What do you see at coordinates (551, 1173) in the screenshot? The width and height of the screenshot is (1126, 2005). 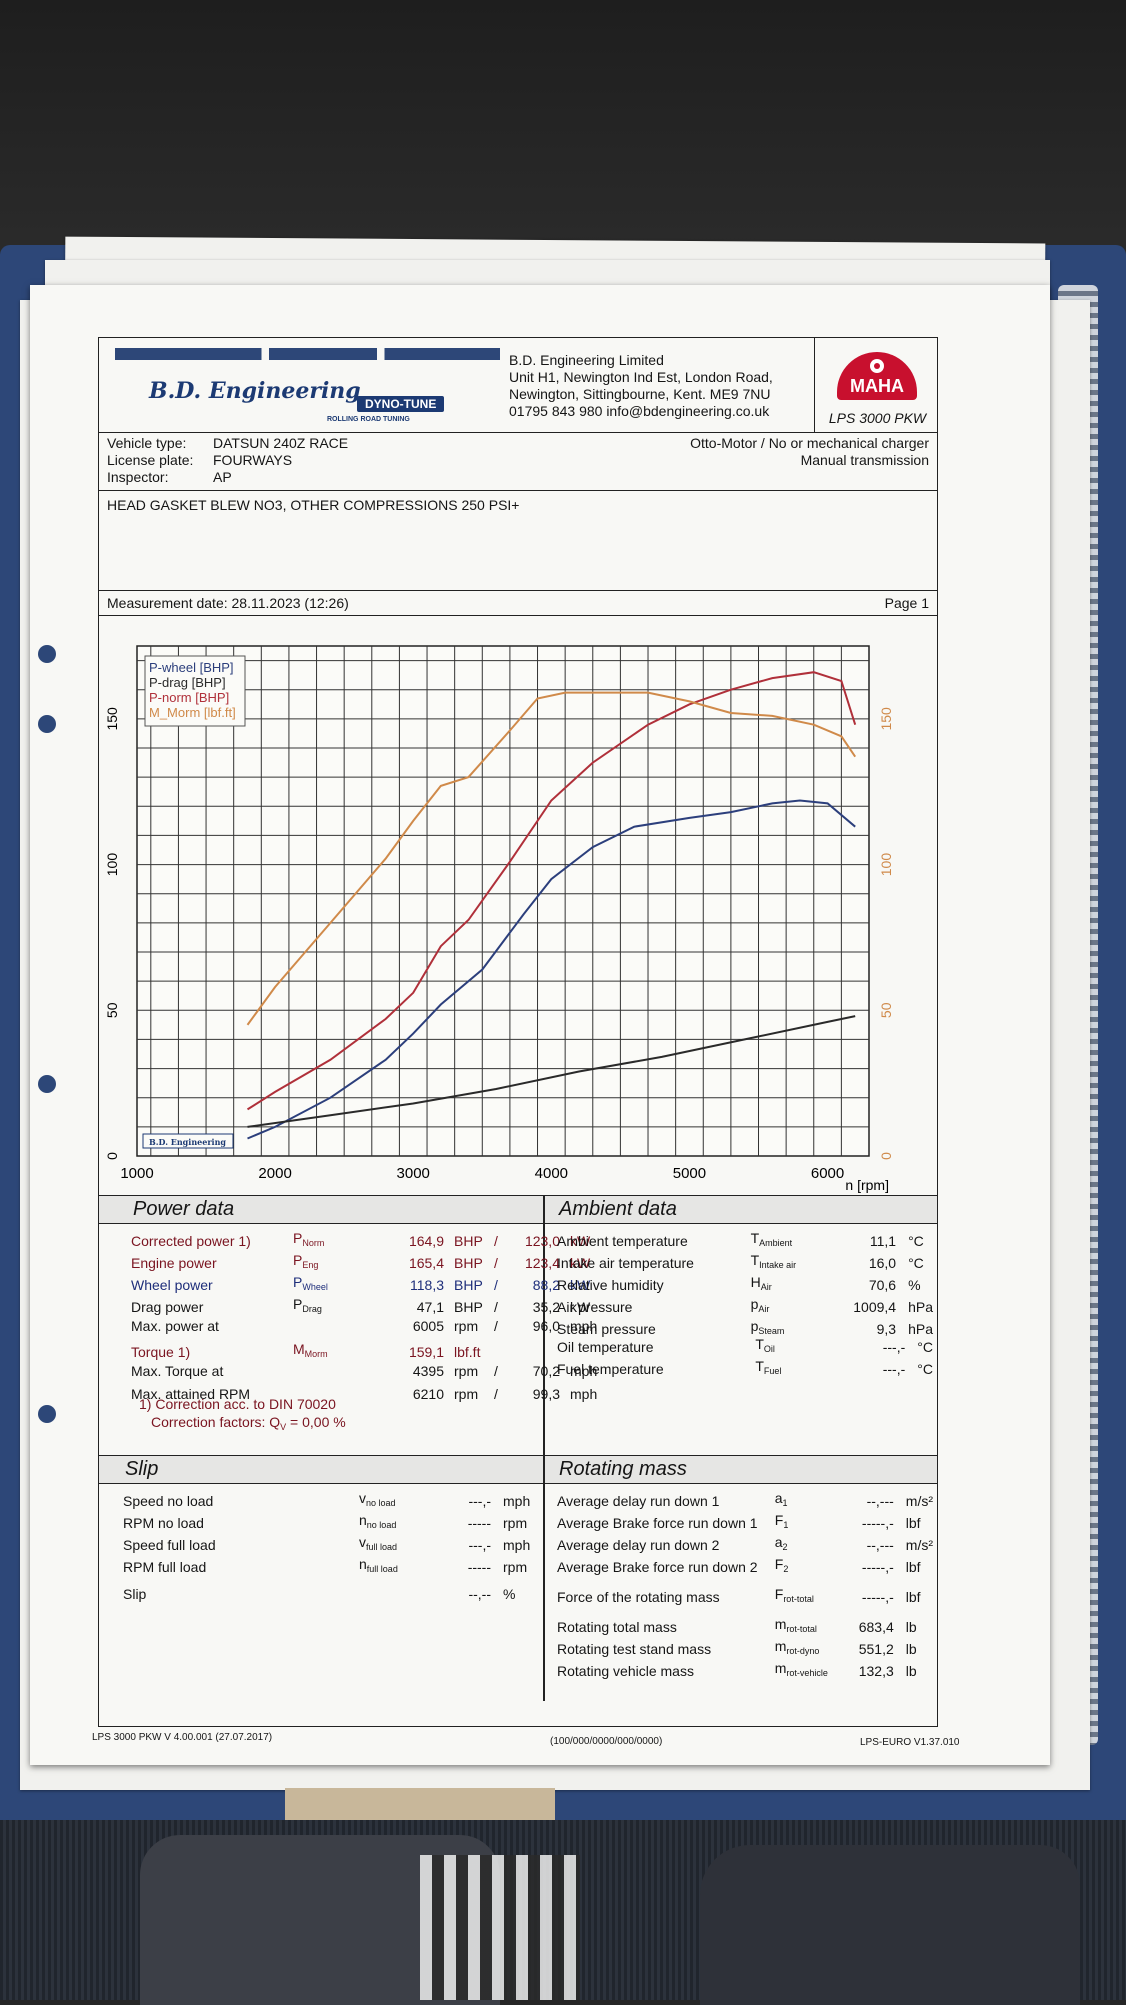 I see `x-tick-label: 4000` at bounding box center [551, 1173].